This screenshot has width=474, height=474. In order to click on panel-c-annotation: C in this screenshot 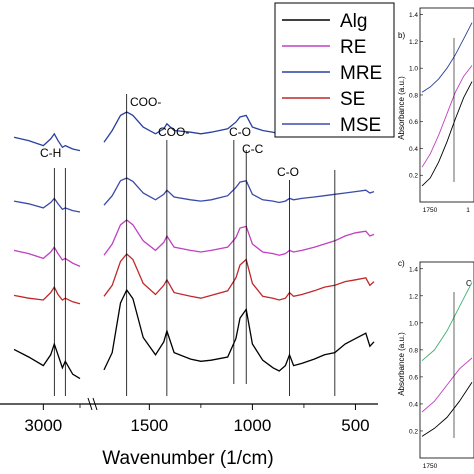, I will do `click(469, 283)`.